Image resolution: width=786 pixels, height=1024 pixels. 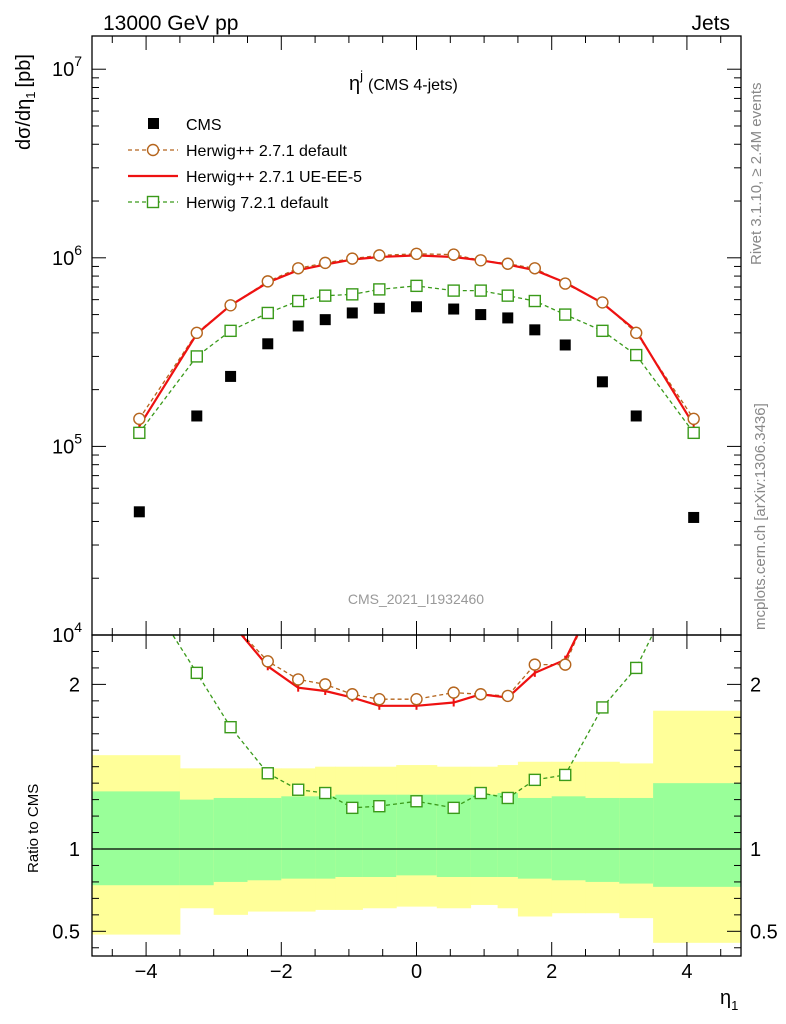 What do you see at coordinates (755, 685) in the screenshot?
I see `ratio-y-tick-label-right: 2` at bounding box center [755, 685].